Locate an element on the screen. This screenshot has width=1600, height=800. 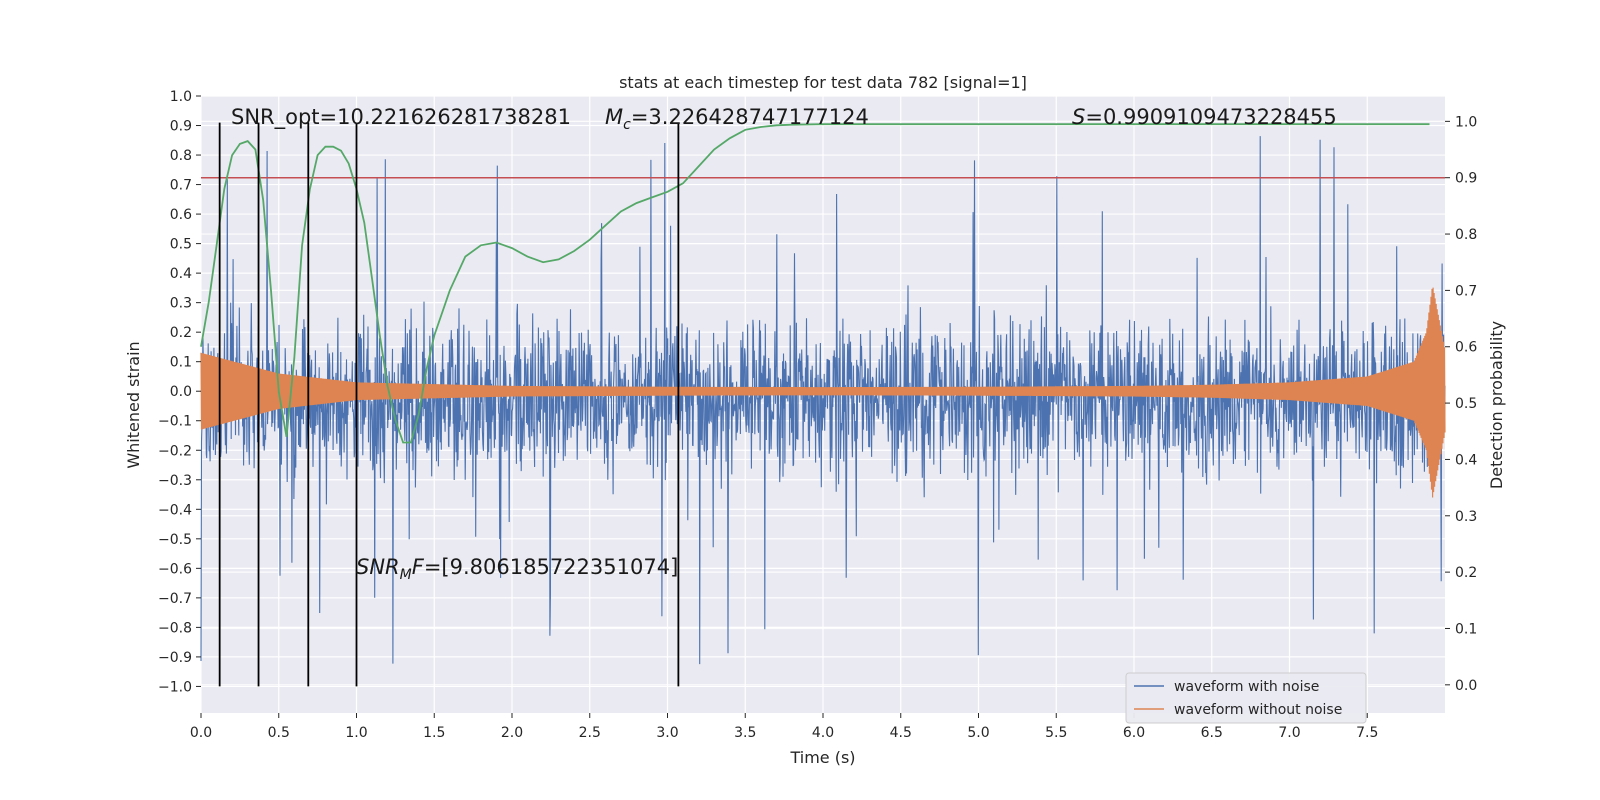
y-tick-label: 0.8 is located at coordinates (181, 156).